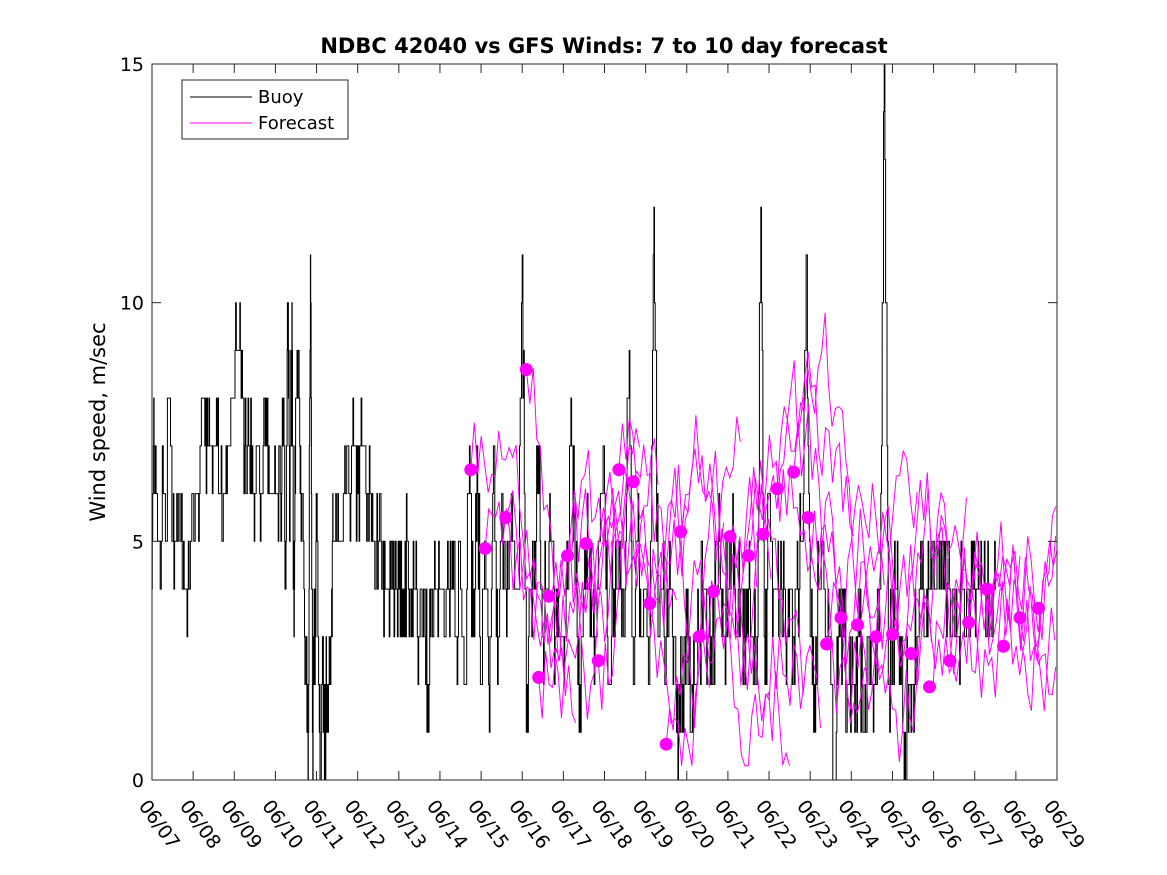  I want to click on y-axis-label: Wind speed, m/sec, so click(98, 421).